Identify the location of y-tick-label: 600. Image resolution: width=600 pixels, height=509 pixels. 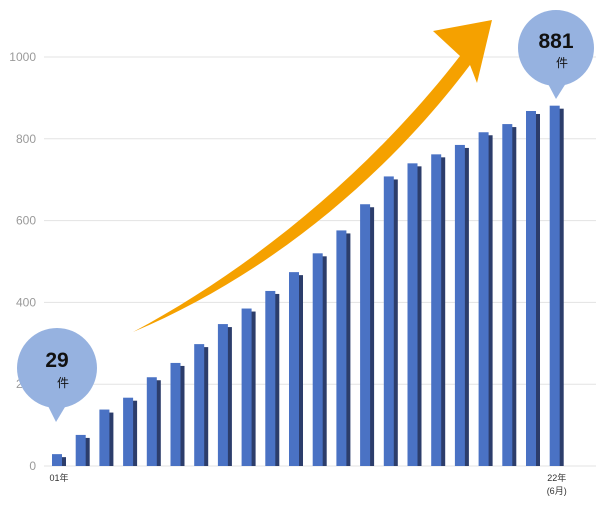
(26, 221).